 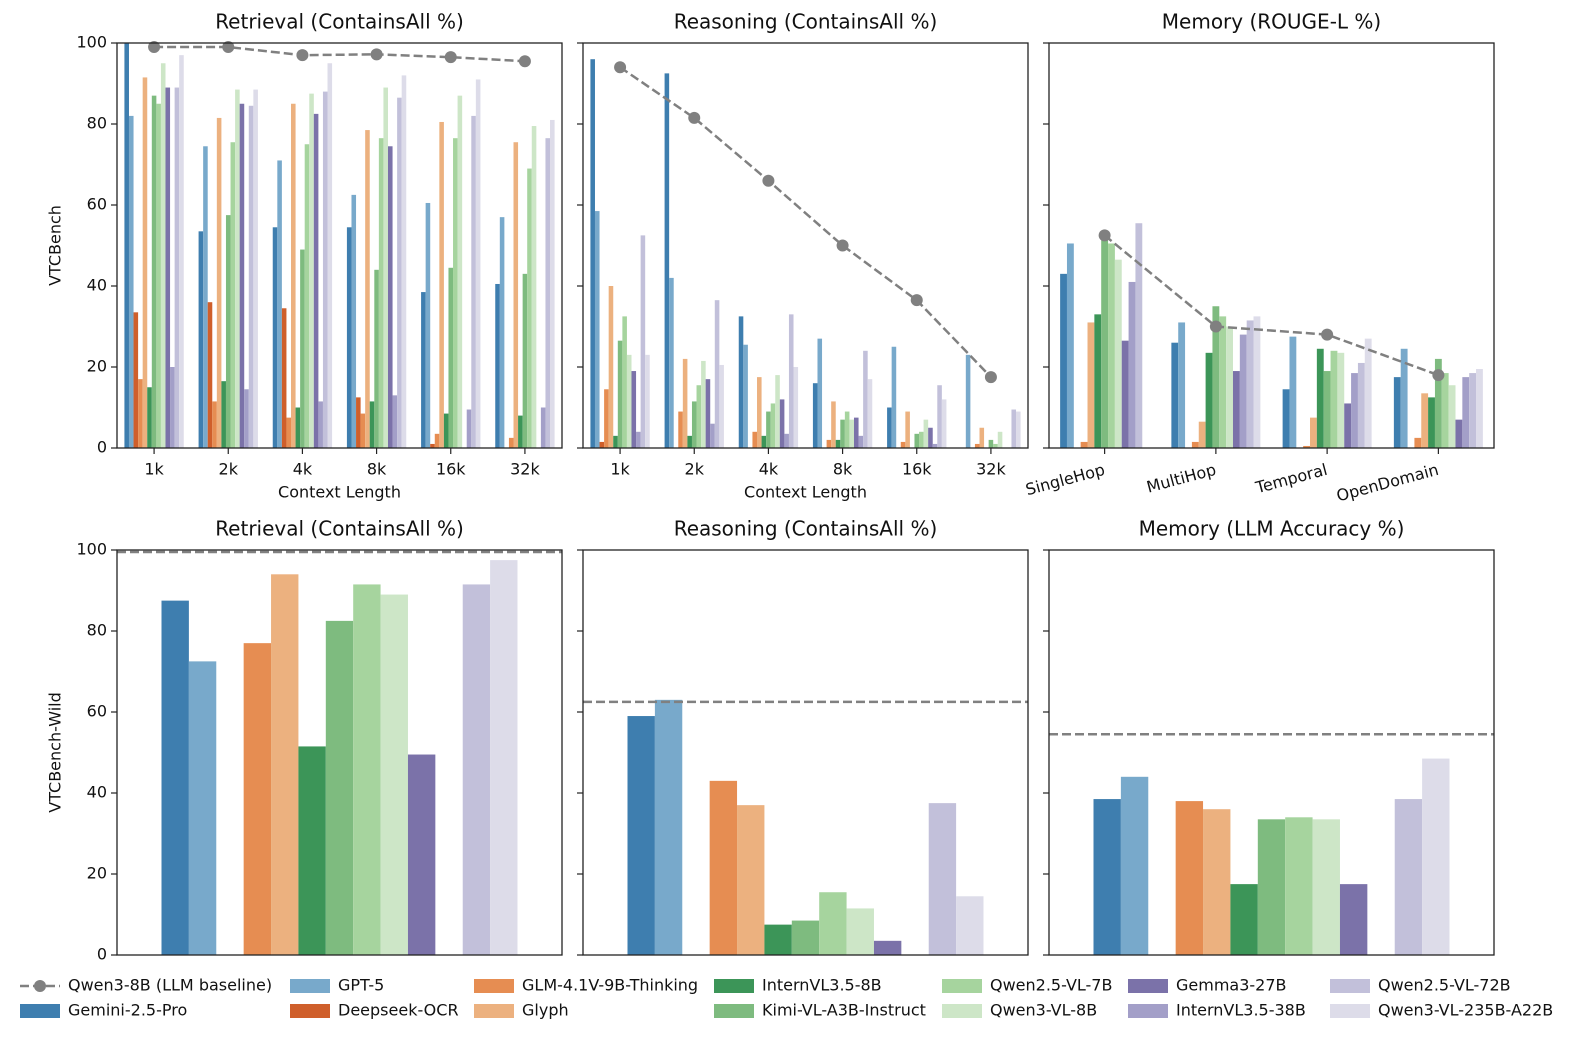 I want to click on legend-label: Kimi-VL-A3B-Instruct, so click(x=844, y=1010).